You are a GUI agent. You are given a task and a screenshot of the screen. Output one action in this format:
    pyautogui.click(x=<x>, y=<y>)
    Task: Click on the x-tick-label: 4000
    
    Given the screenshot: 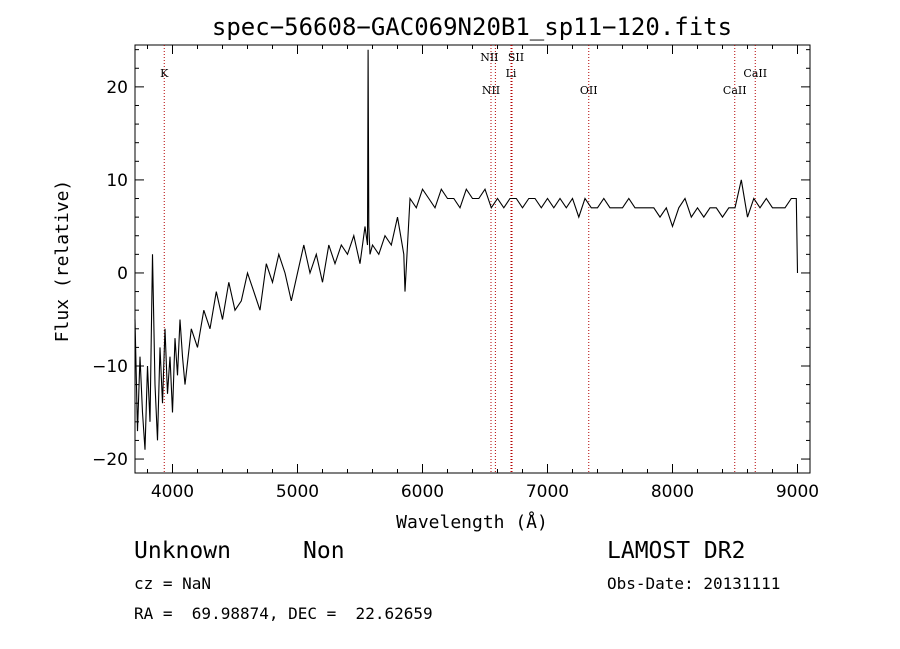 What is the action you would take?
    pyautogui.click(x=172, y=492)
    